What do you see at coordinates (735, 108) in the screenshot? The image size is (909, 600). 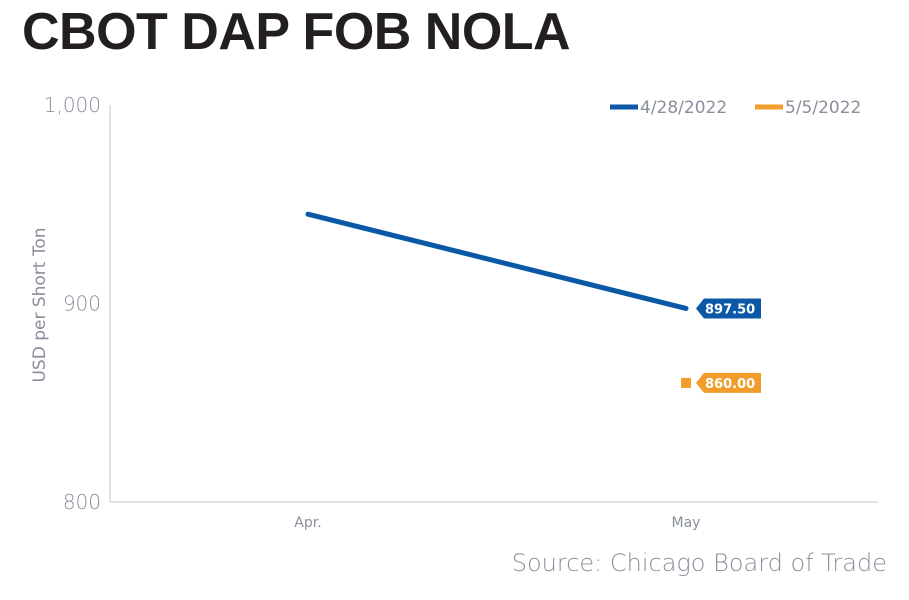 I see `legend: 4/28/2022 5/5/2022` at bounding box center [735, 108].